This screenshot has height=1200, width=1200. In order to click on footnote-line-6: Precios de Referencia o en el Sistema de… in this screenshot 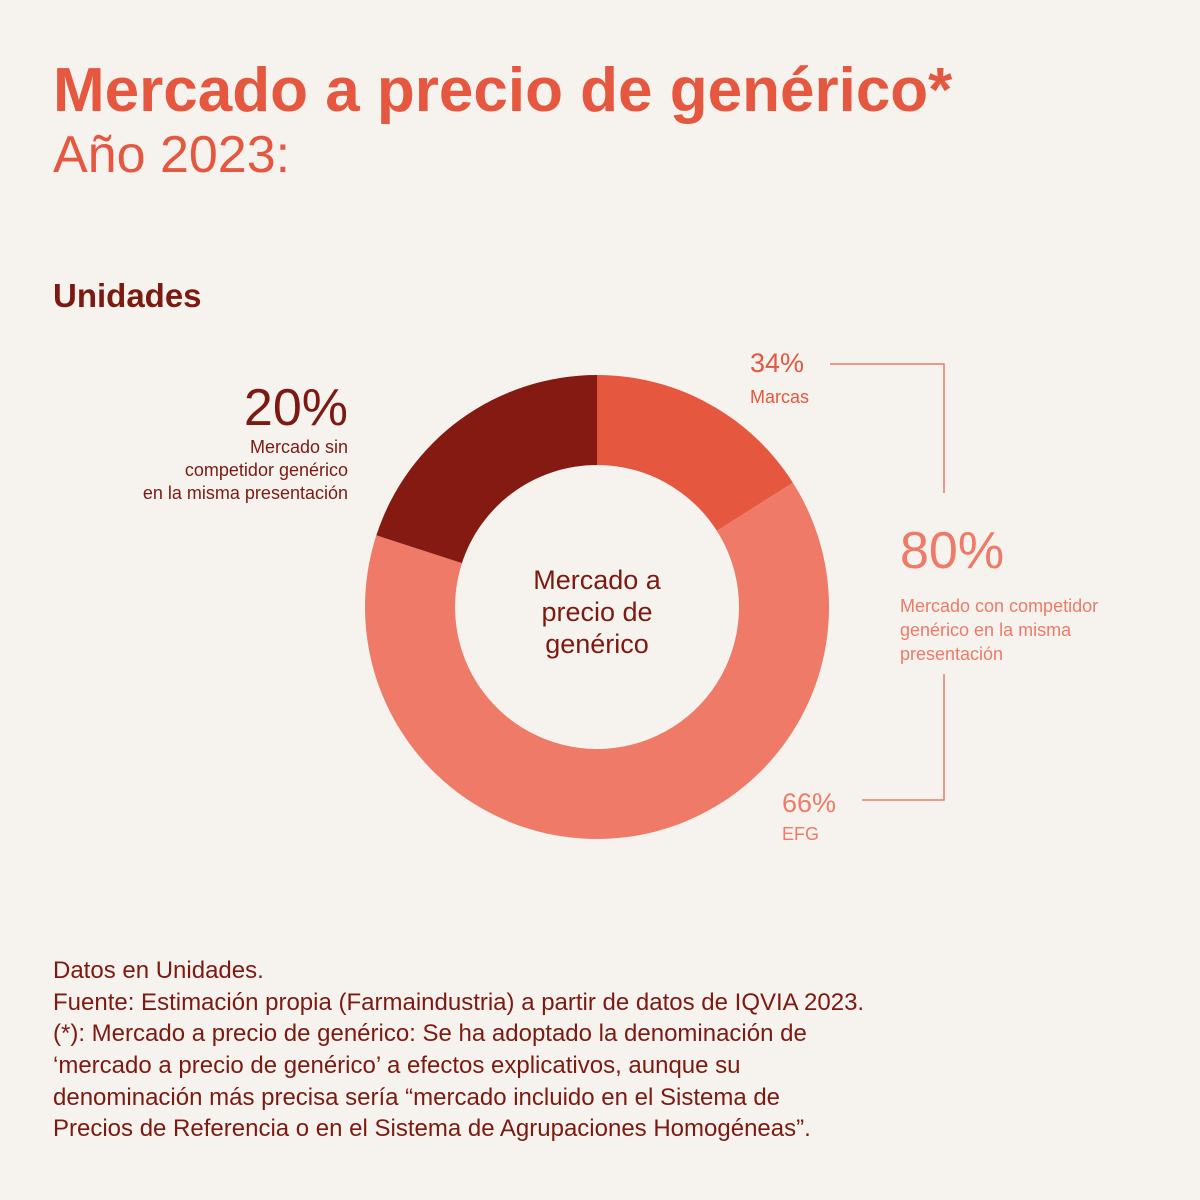, I will do `click(432, 1129)`.